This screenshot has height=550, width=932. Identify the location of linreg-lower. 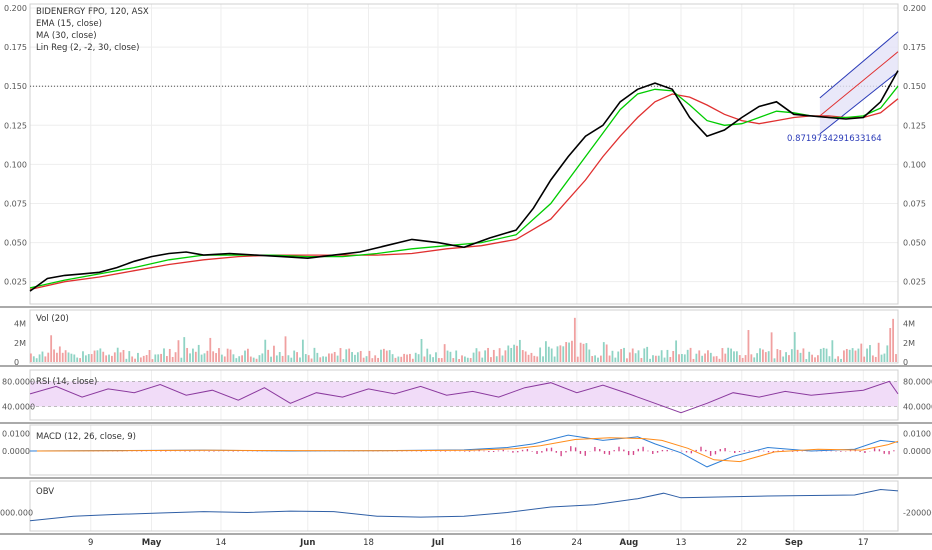
(859, 103).